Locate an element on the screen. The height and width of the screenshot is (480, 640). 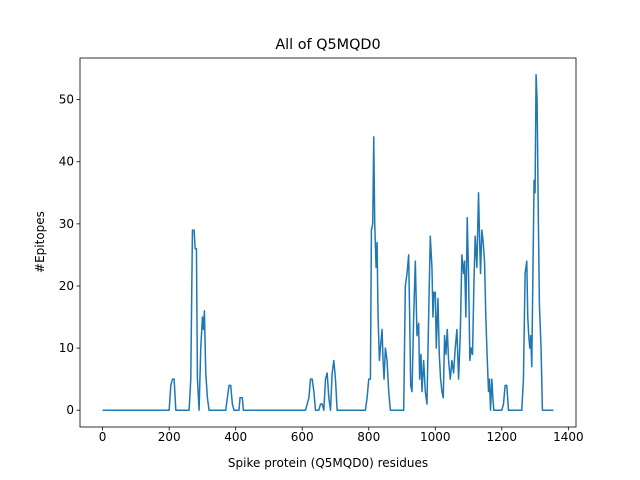
y-tick-label: 50 is located at coordinates (66, 100).